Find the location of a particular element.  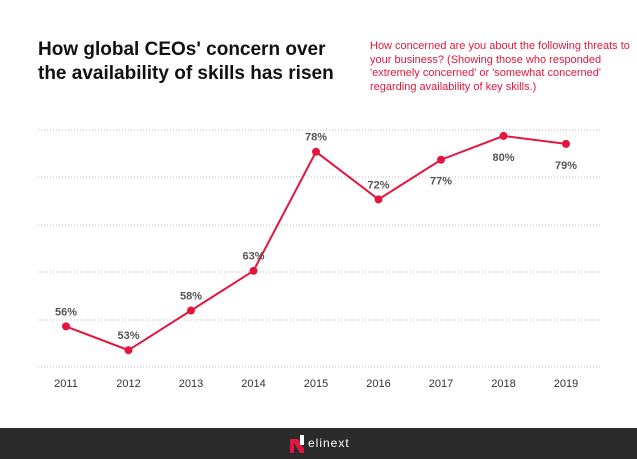

footer: elinext is located at coordinates (318, 443).